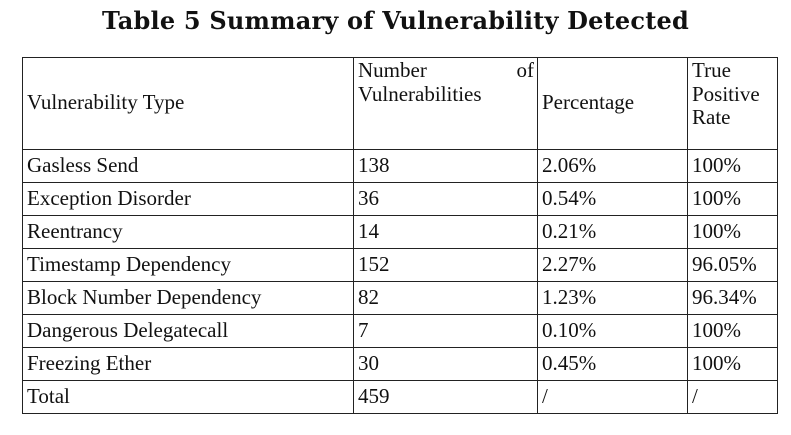 Image resolution: width=791 pixels, height=435 pixels. What do you see at coordinates (188, 397) in the screenshot?
I see `cell-vulnerability-type: Total` at bounding box center [188, 397].